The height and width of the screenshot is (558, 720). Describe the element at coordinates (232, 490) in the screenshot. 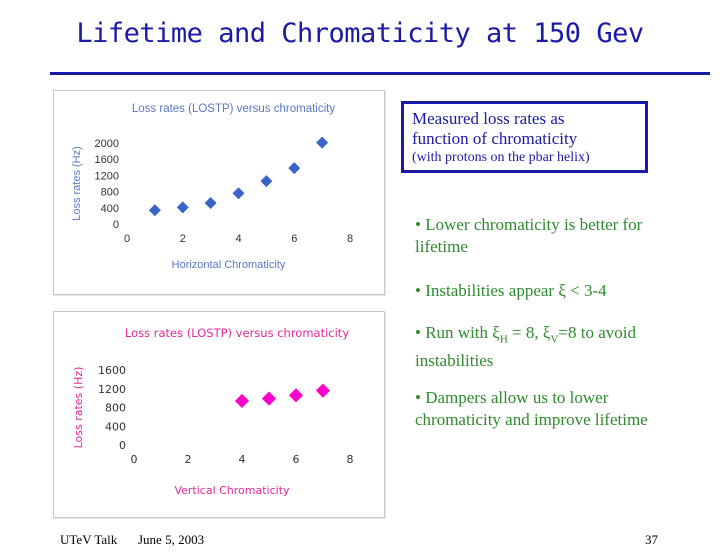

I see `x-axis-label: Vertical Chromaticity` at that location.